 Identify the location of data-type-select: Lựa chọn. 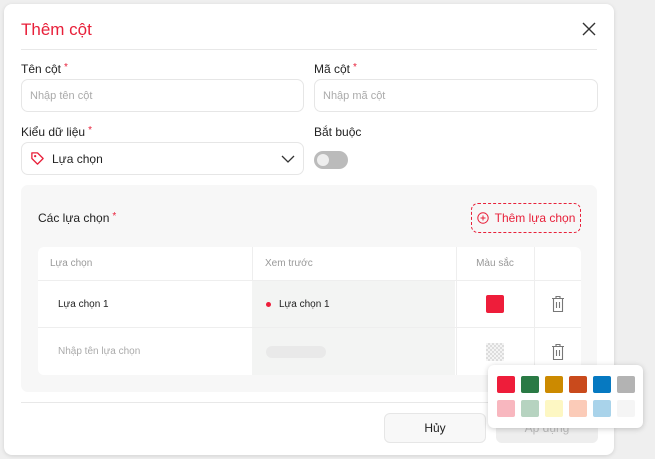
(162, 158).